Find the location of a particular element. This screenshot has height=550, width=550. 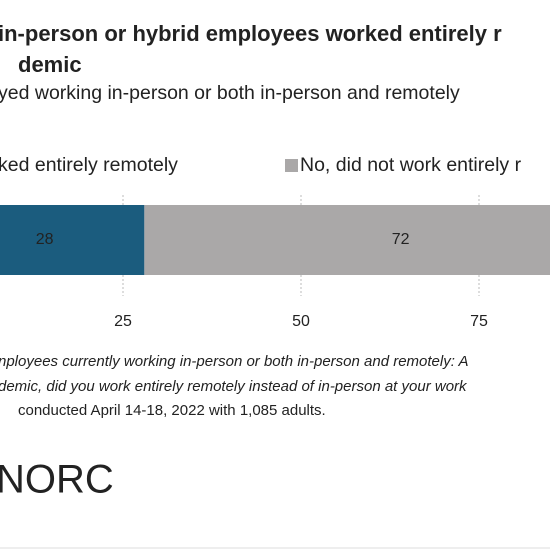

value-label: 72 is located at coordinates (401, 239).